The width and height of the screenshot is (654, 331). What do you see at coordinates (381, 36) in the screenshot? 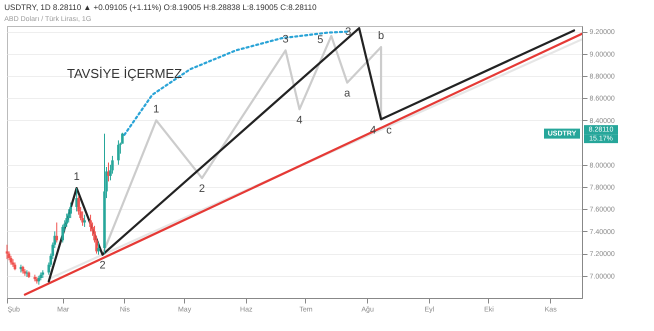
I see `annotation: b` at bounding box center [381, 36].